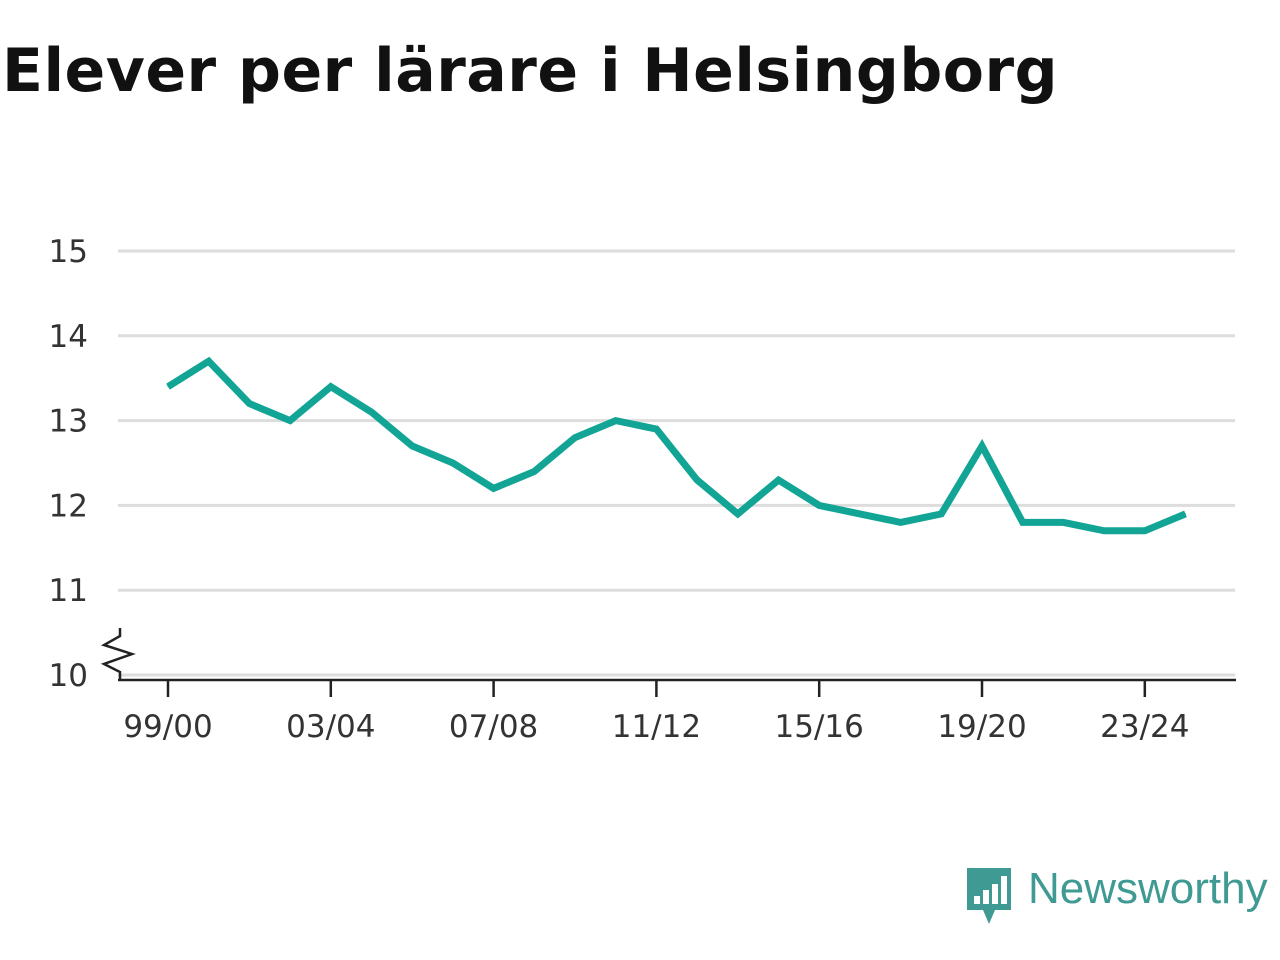 Image resolution: width=1280 pixels, height=960 pixels. Describe the element at coordinates (1144, 727) in the screenshot. I see `x-tick-label: 23/24` at that location.